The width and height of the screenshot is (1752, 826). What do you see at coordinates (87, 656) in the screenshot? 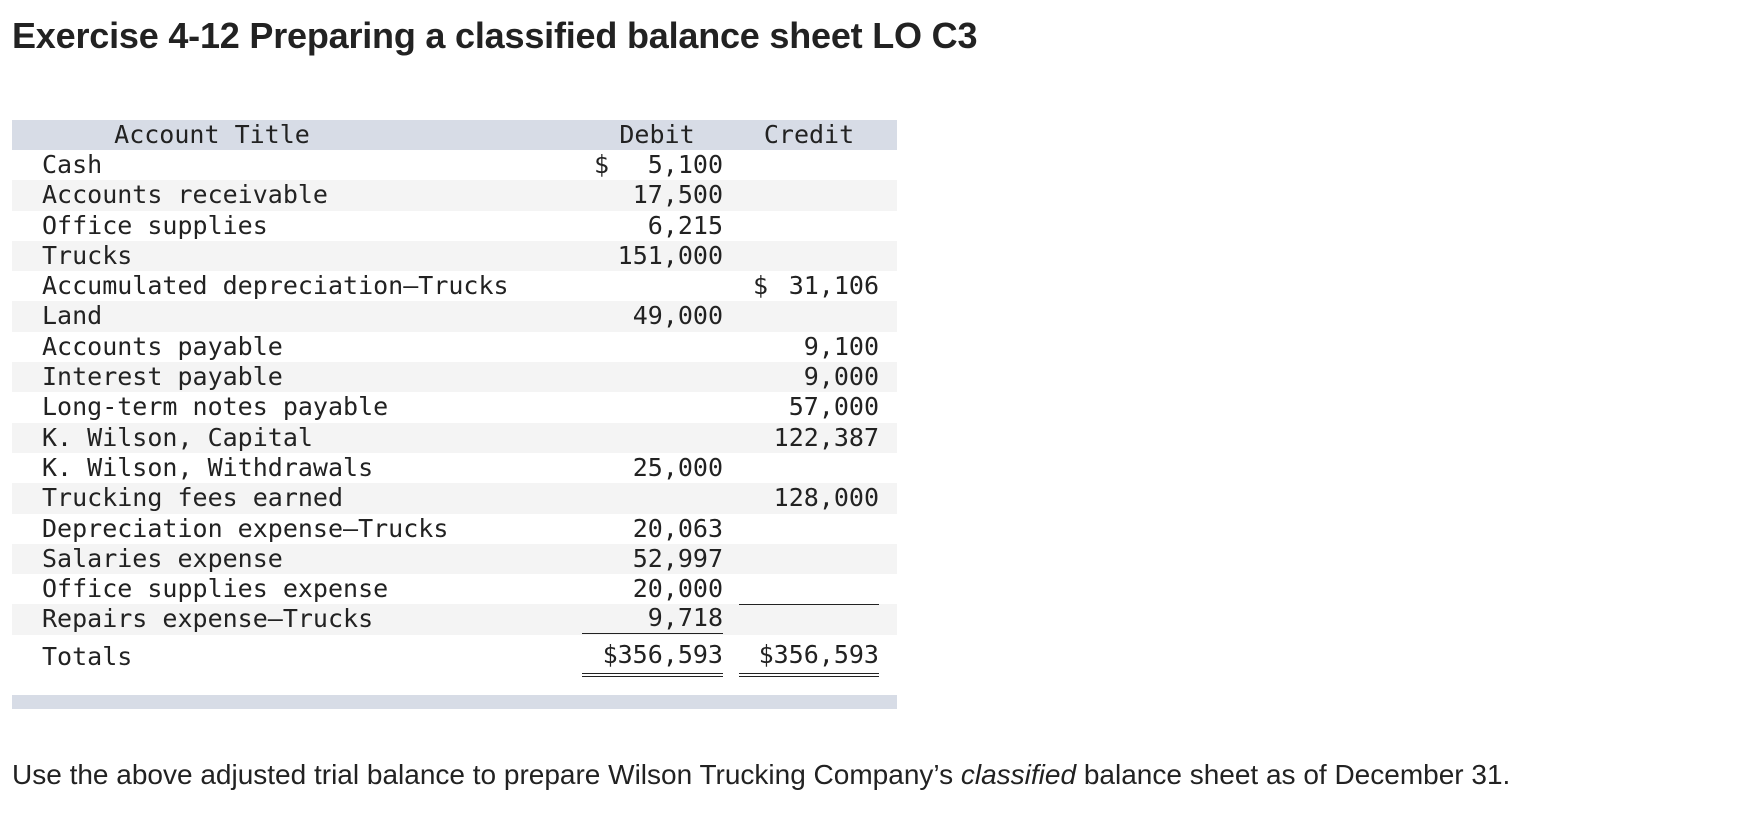
I see `totals-label: Totals` at bounding box center [87, 656].